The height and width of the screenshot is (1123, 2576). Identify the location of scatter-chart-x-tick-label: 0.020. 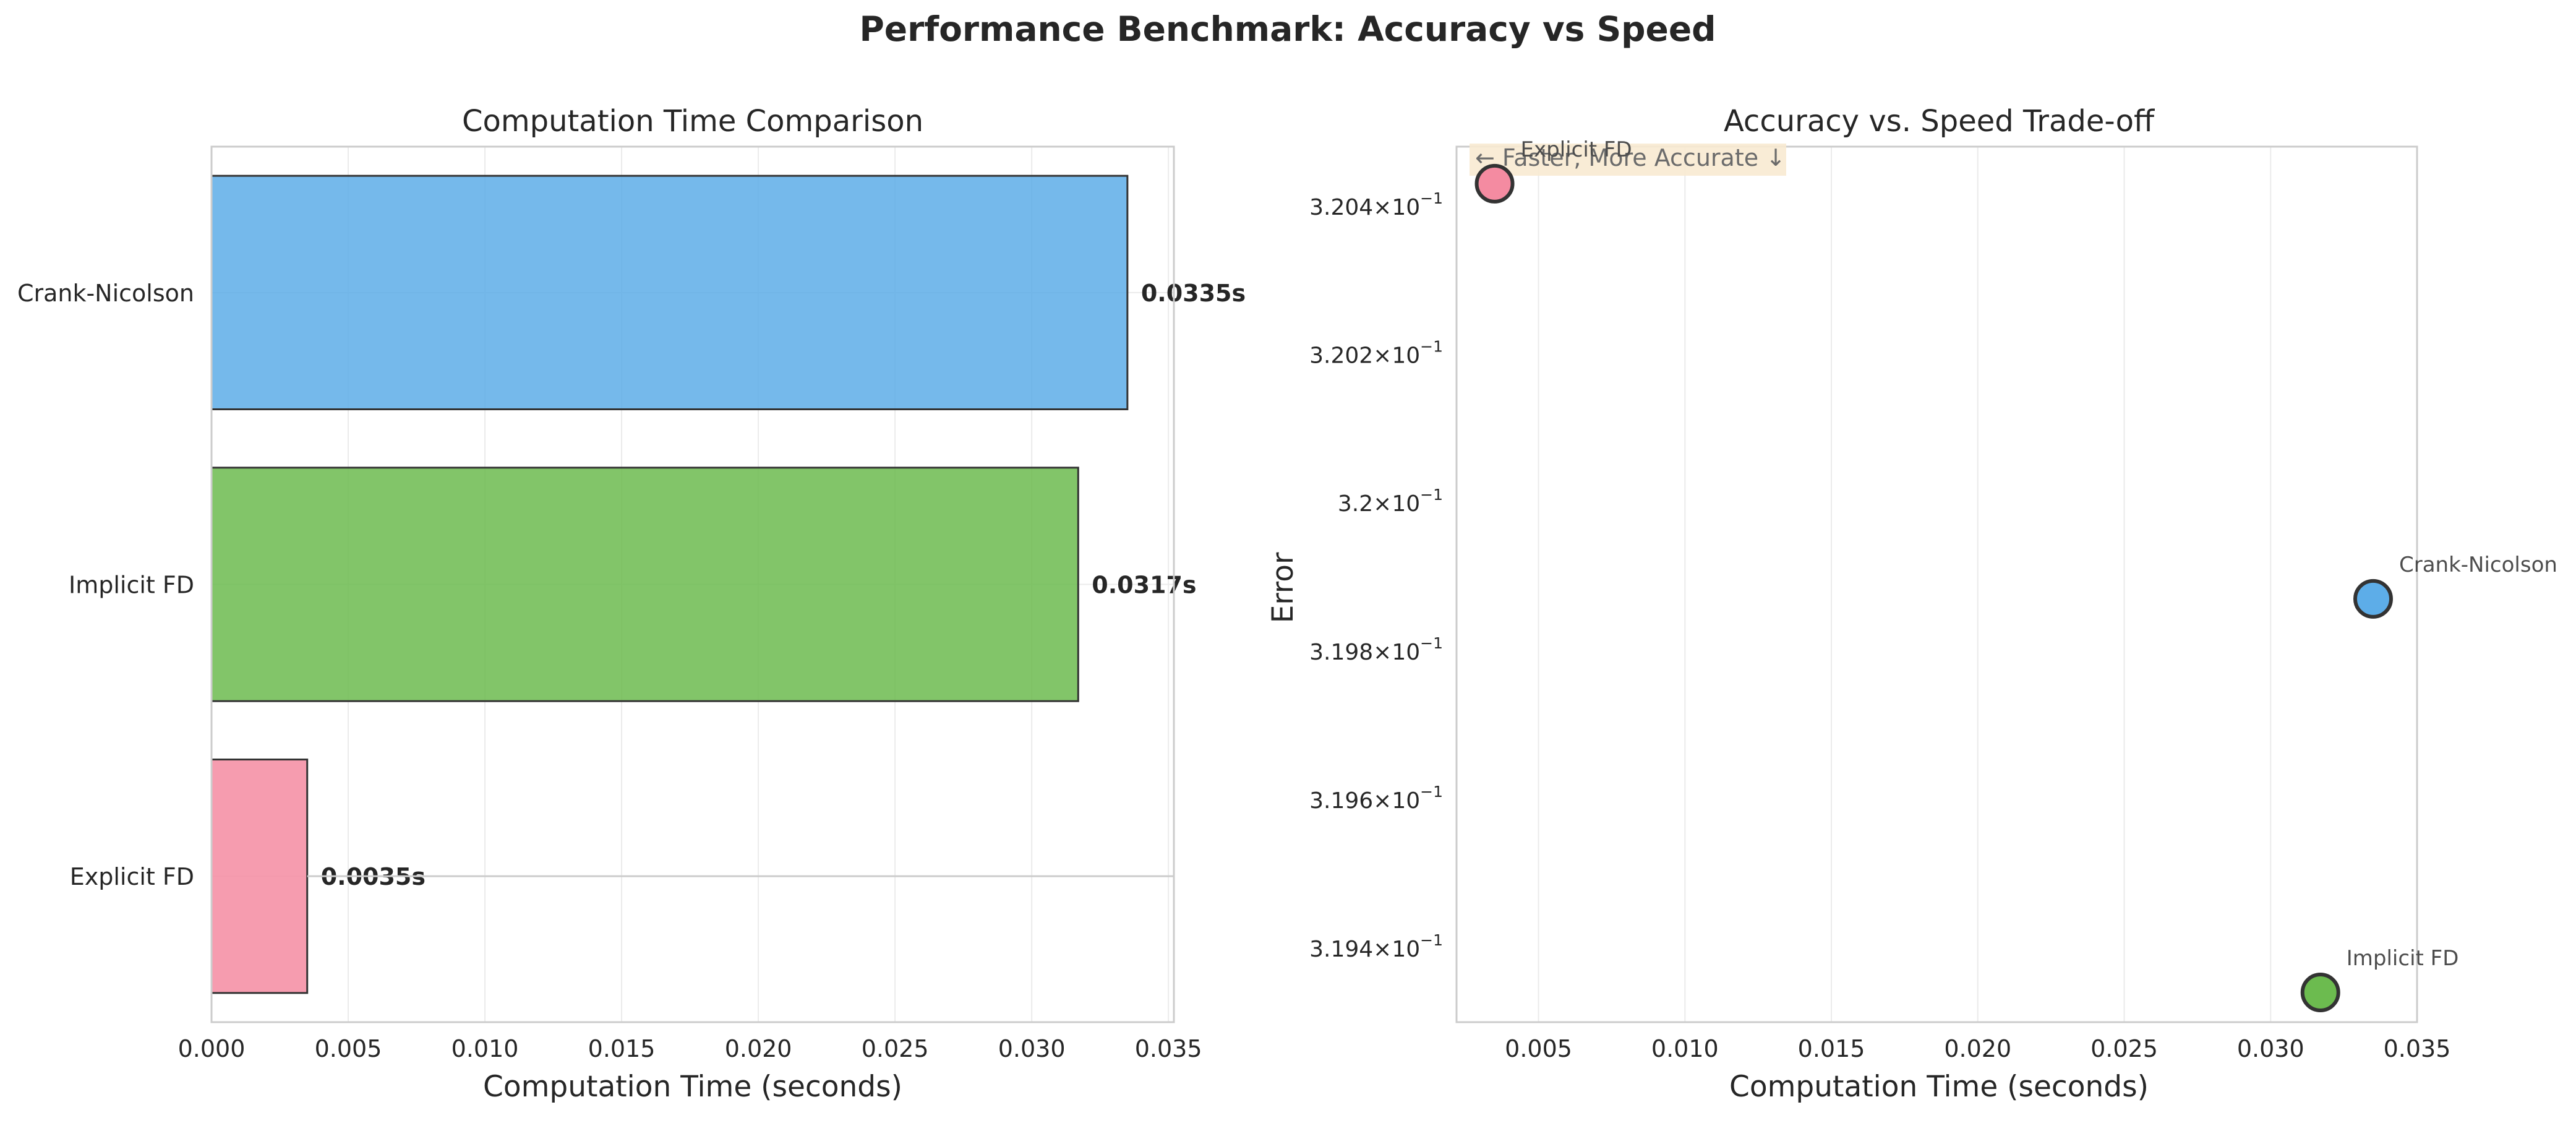
(1977, 1048).